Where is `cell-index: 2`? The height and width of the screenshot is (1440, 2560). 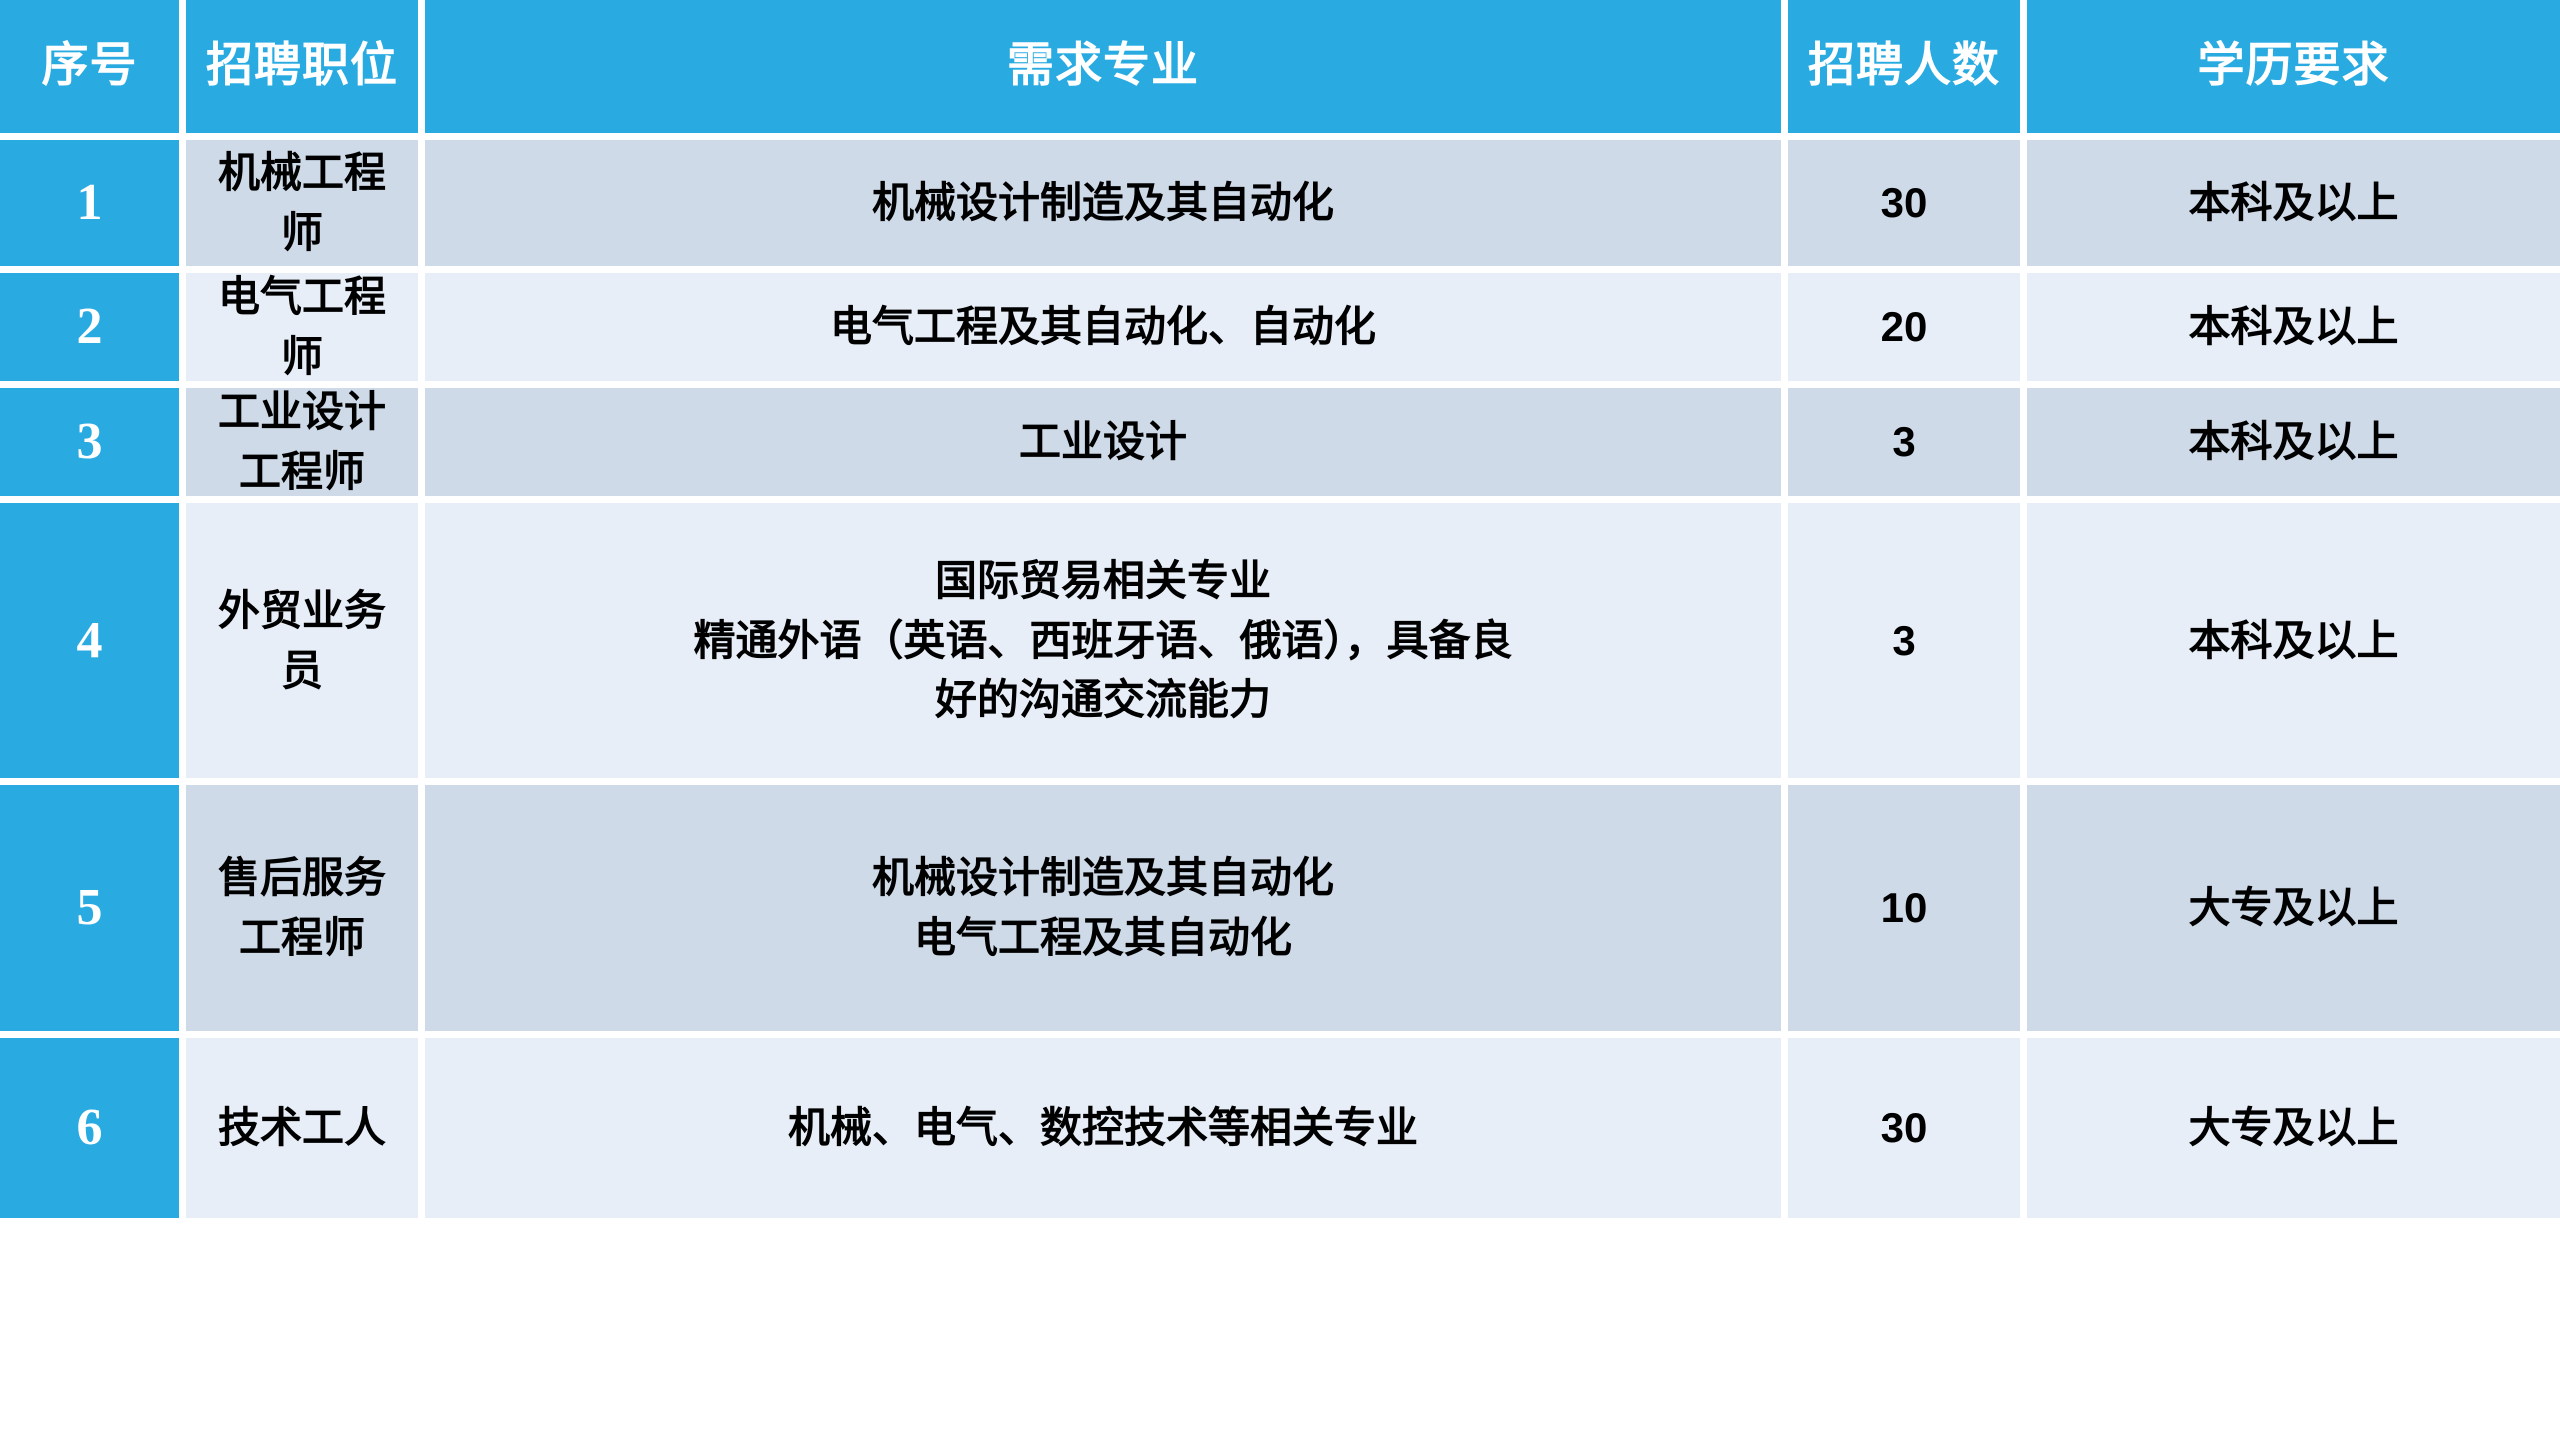 cell-index: 2 is located at coordinates (93, 327).